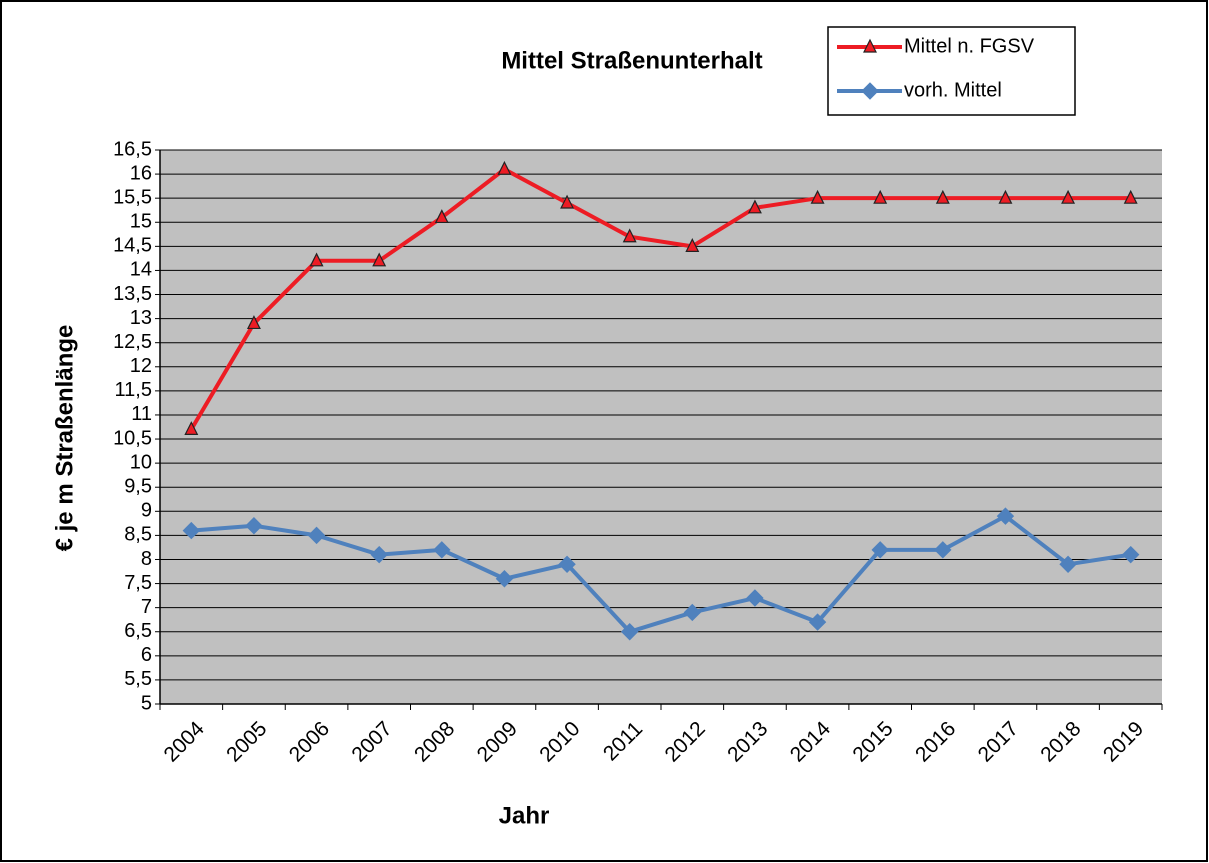 The width and height of the screenshot is (1209, 863). I want to click on y-tick-label: 6, so click(146, 655).